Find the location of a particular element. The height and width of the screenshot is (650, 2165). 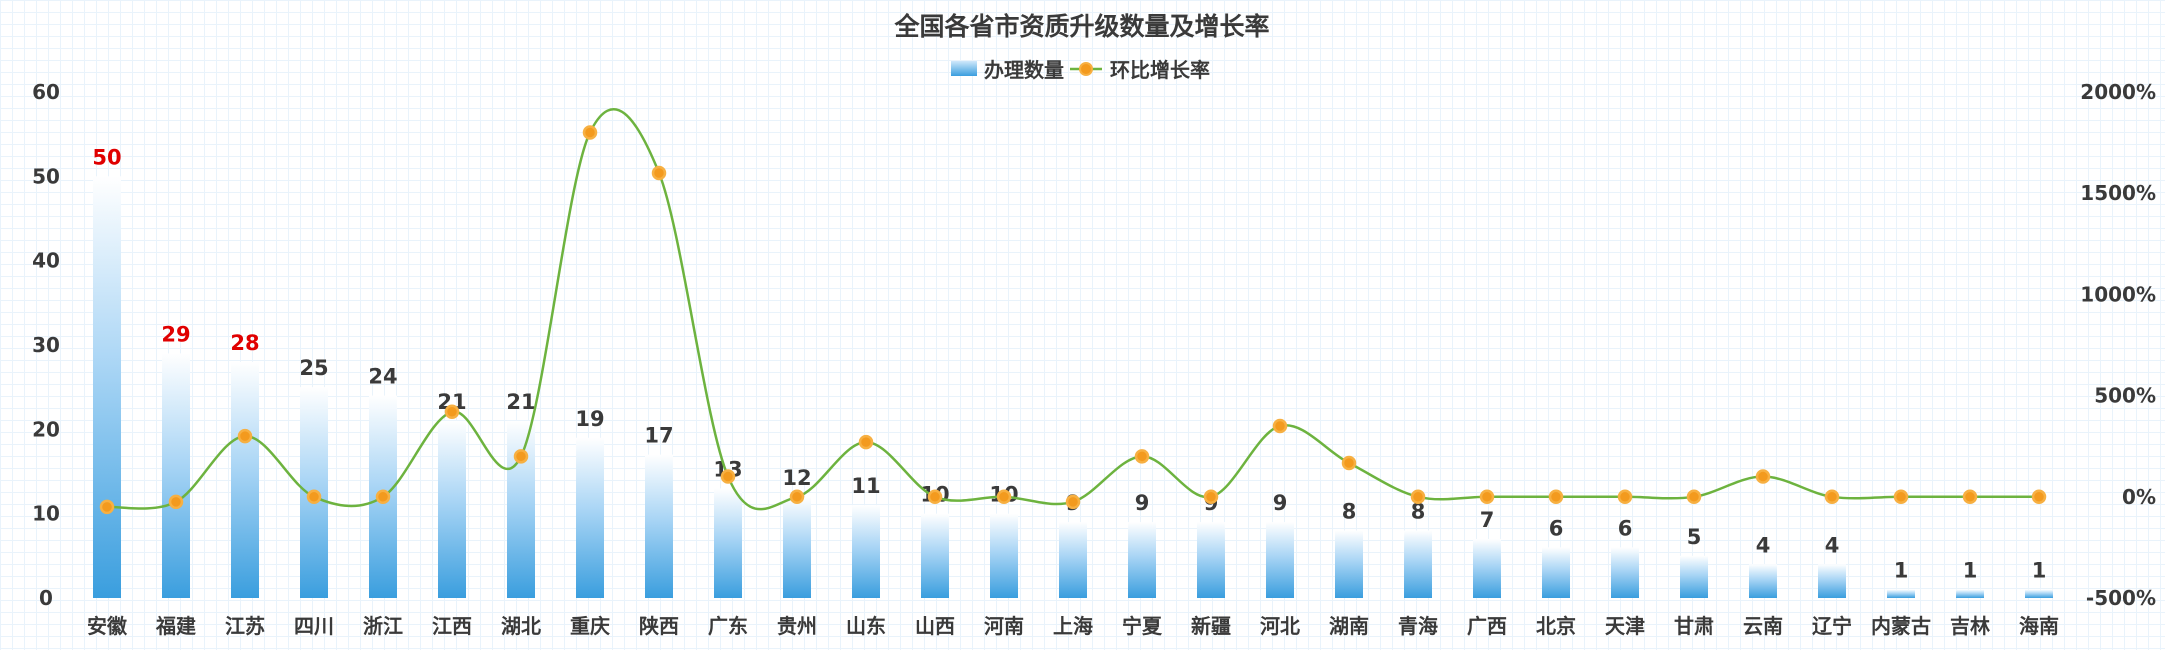

legend-bar-swatch is located at coordinates (964, 68).